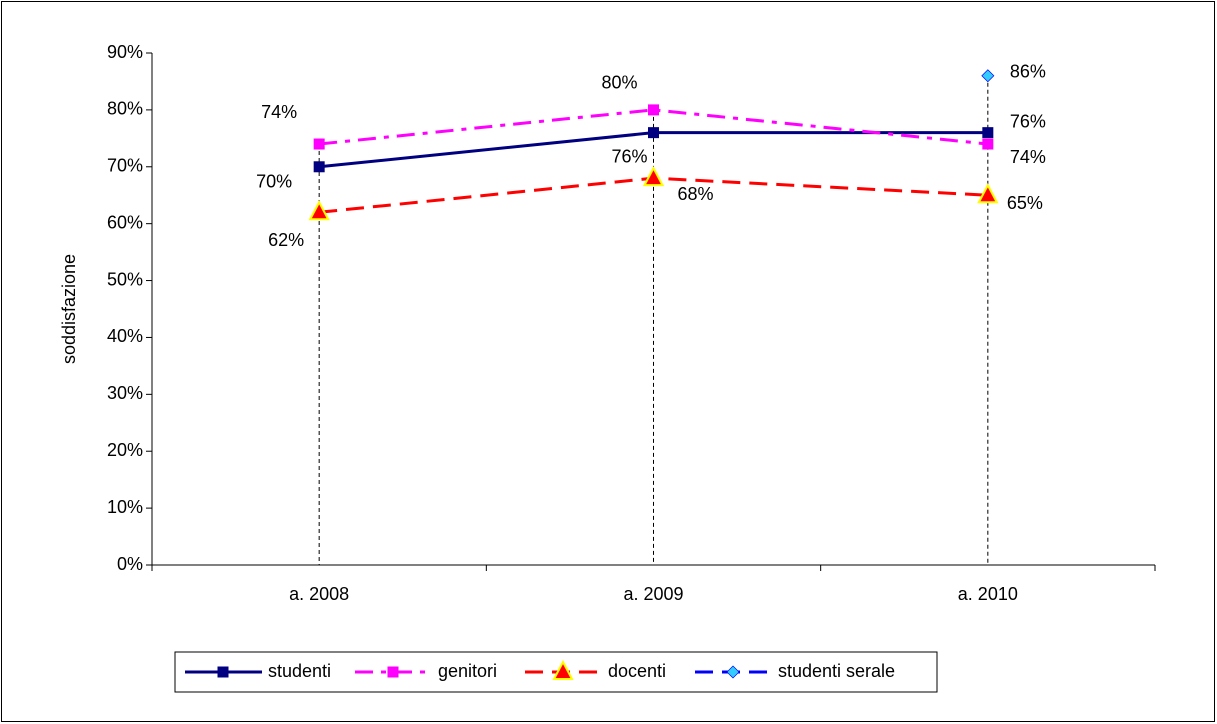  What do you see at coordinates (69, 309) in the screenshot?
I see `y-axis-label: soddisfazione` at bounding box center [69, 309].